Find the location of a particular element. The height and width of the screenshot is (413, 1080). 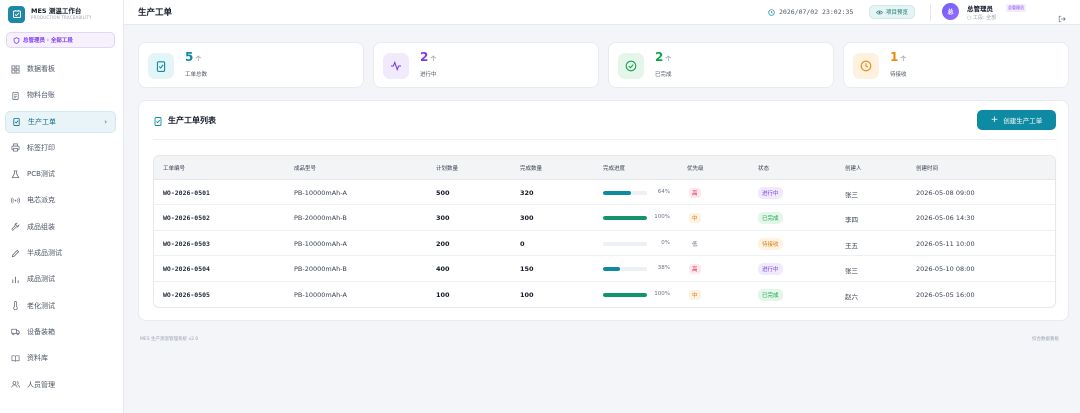

wrench-icon is located at coordinates (15, 226).